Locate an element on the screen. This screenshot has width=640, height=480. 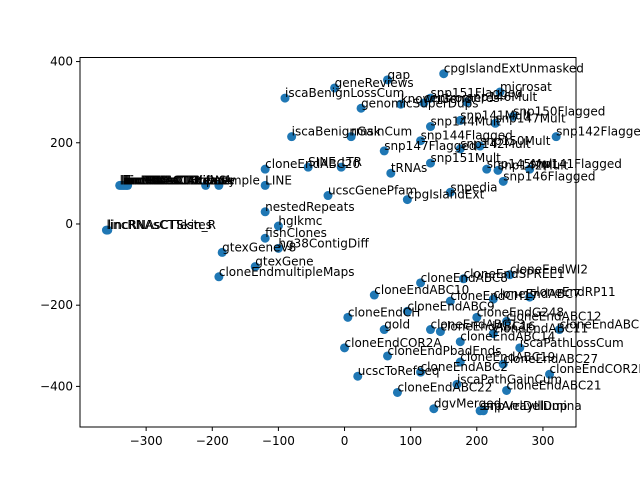
y-axis: −400 −200 0 200 400 is located at coordinates (60, 224).